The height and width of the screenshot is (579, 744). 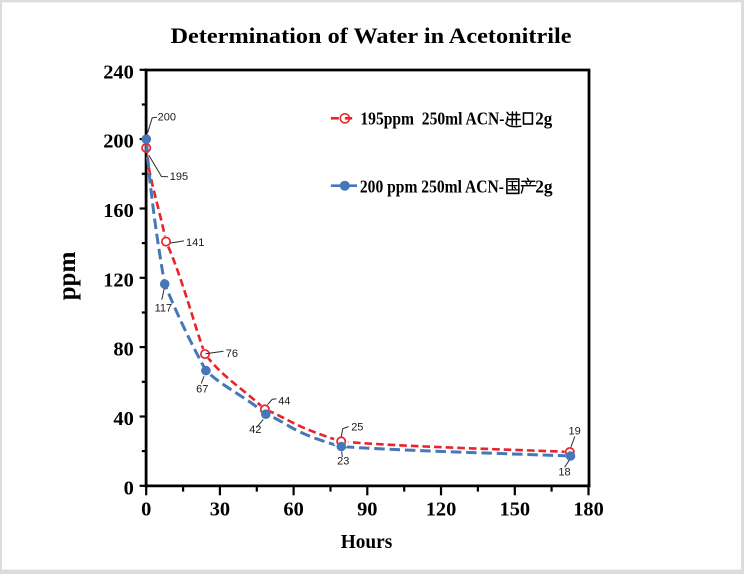 I want to click on svg-text: 180, so click(x=588, y=509).